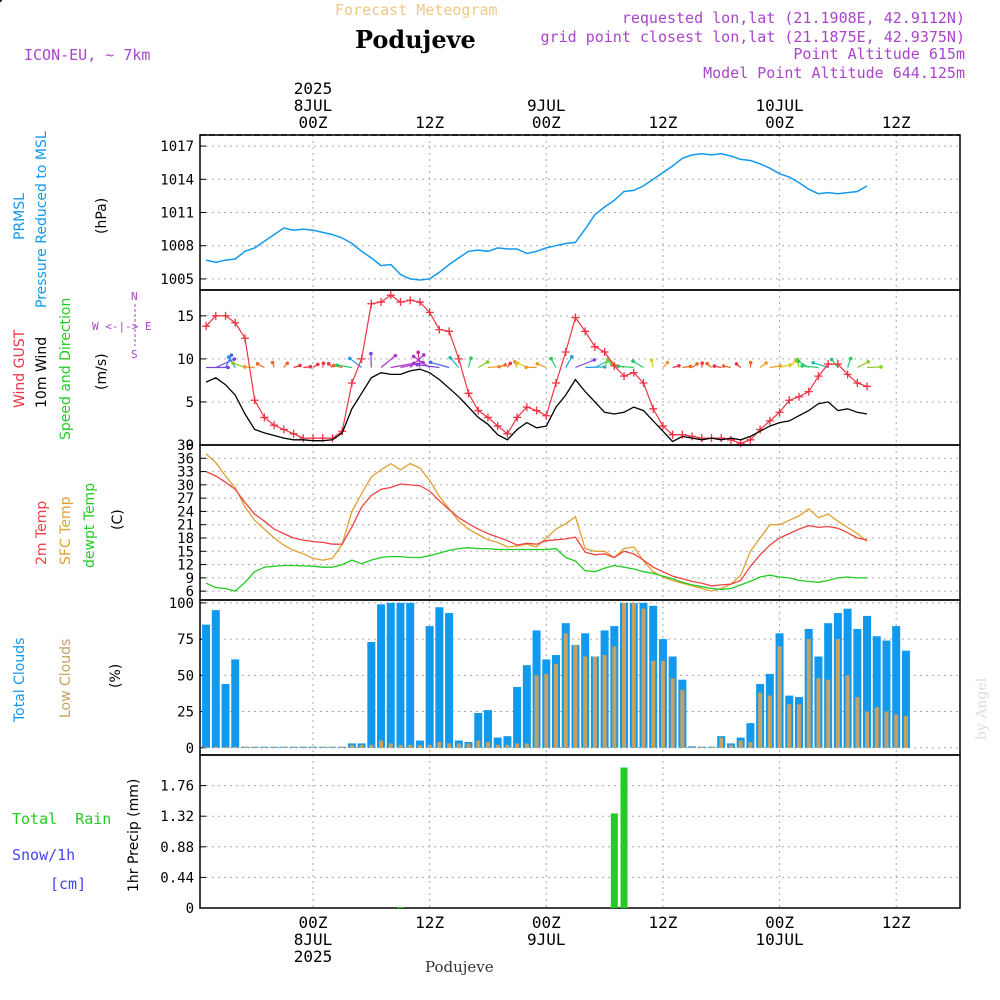 Image resolution: width=1000 pixels, height=1000 pixels. I want to click on clouds-ytick-label: 25, so click(185, 713).